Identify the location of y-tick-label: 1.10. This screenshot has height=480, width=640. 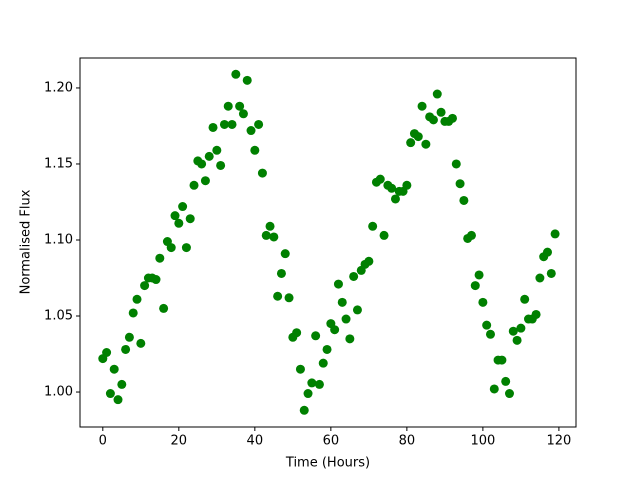
(58, 239).